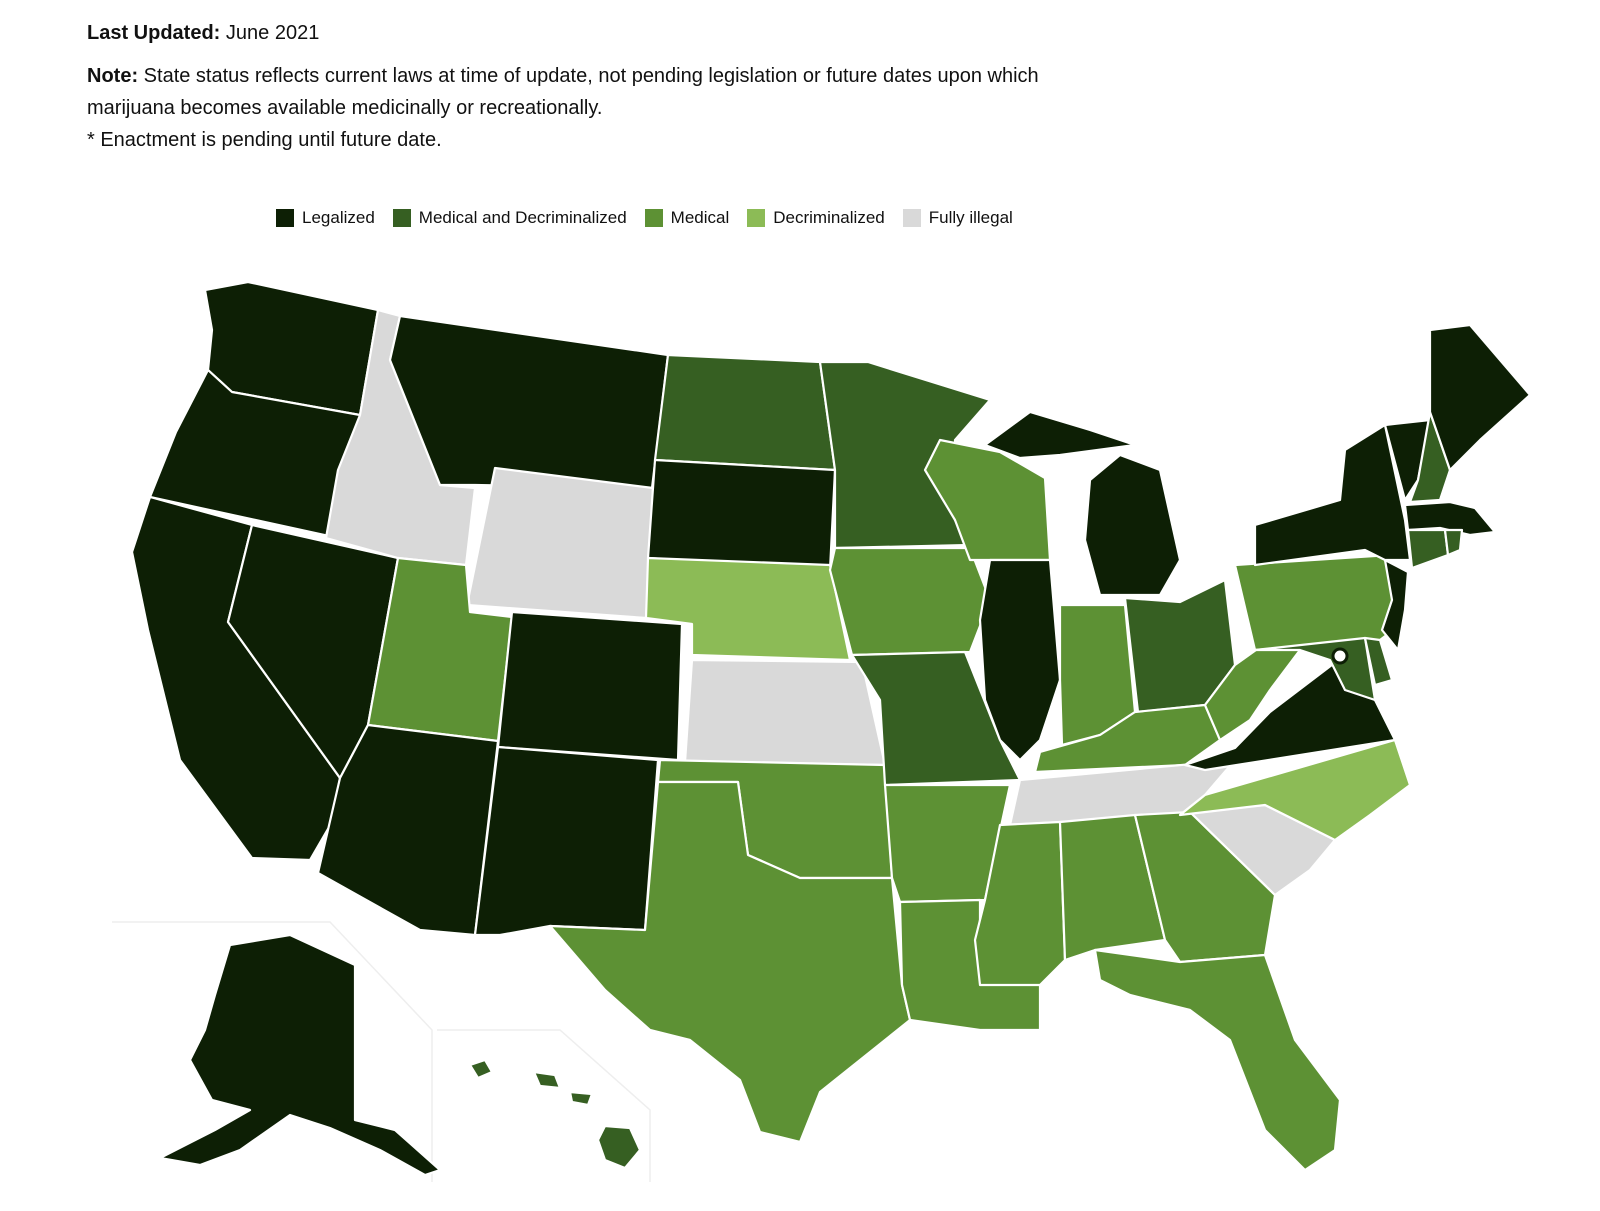  Describe the element at coordinates (1020, 660) in the screenshot. I see `state-illinois` at that location.